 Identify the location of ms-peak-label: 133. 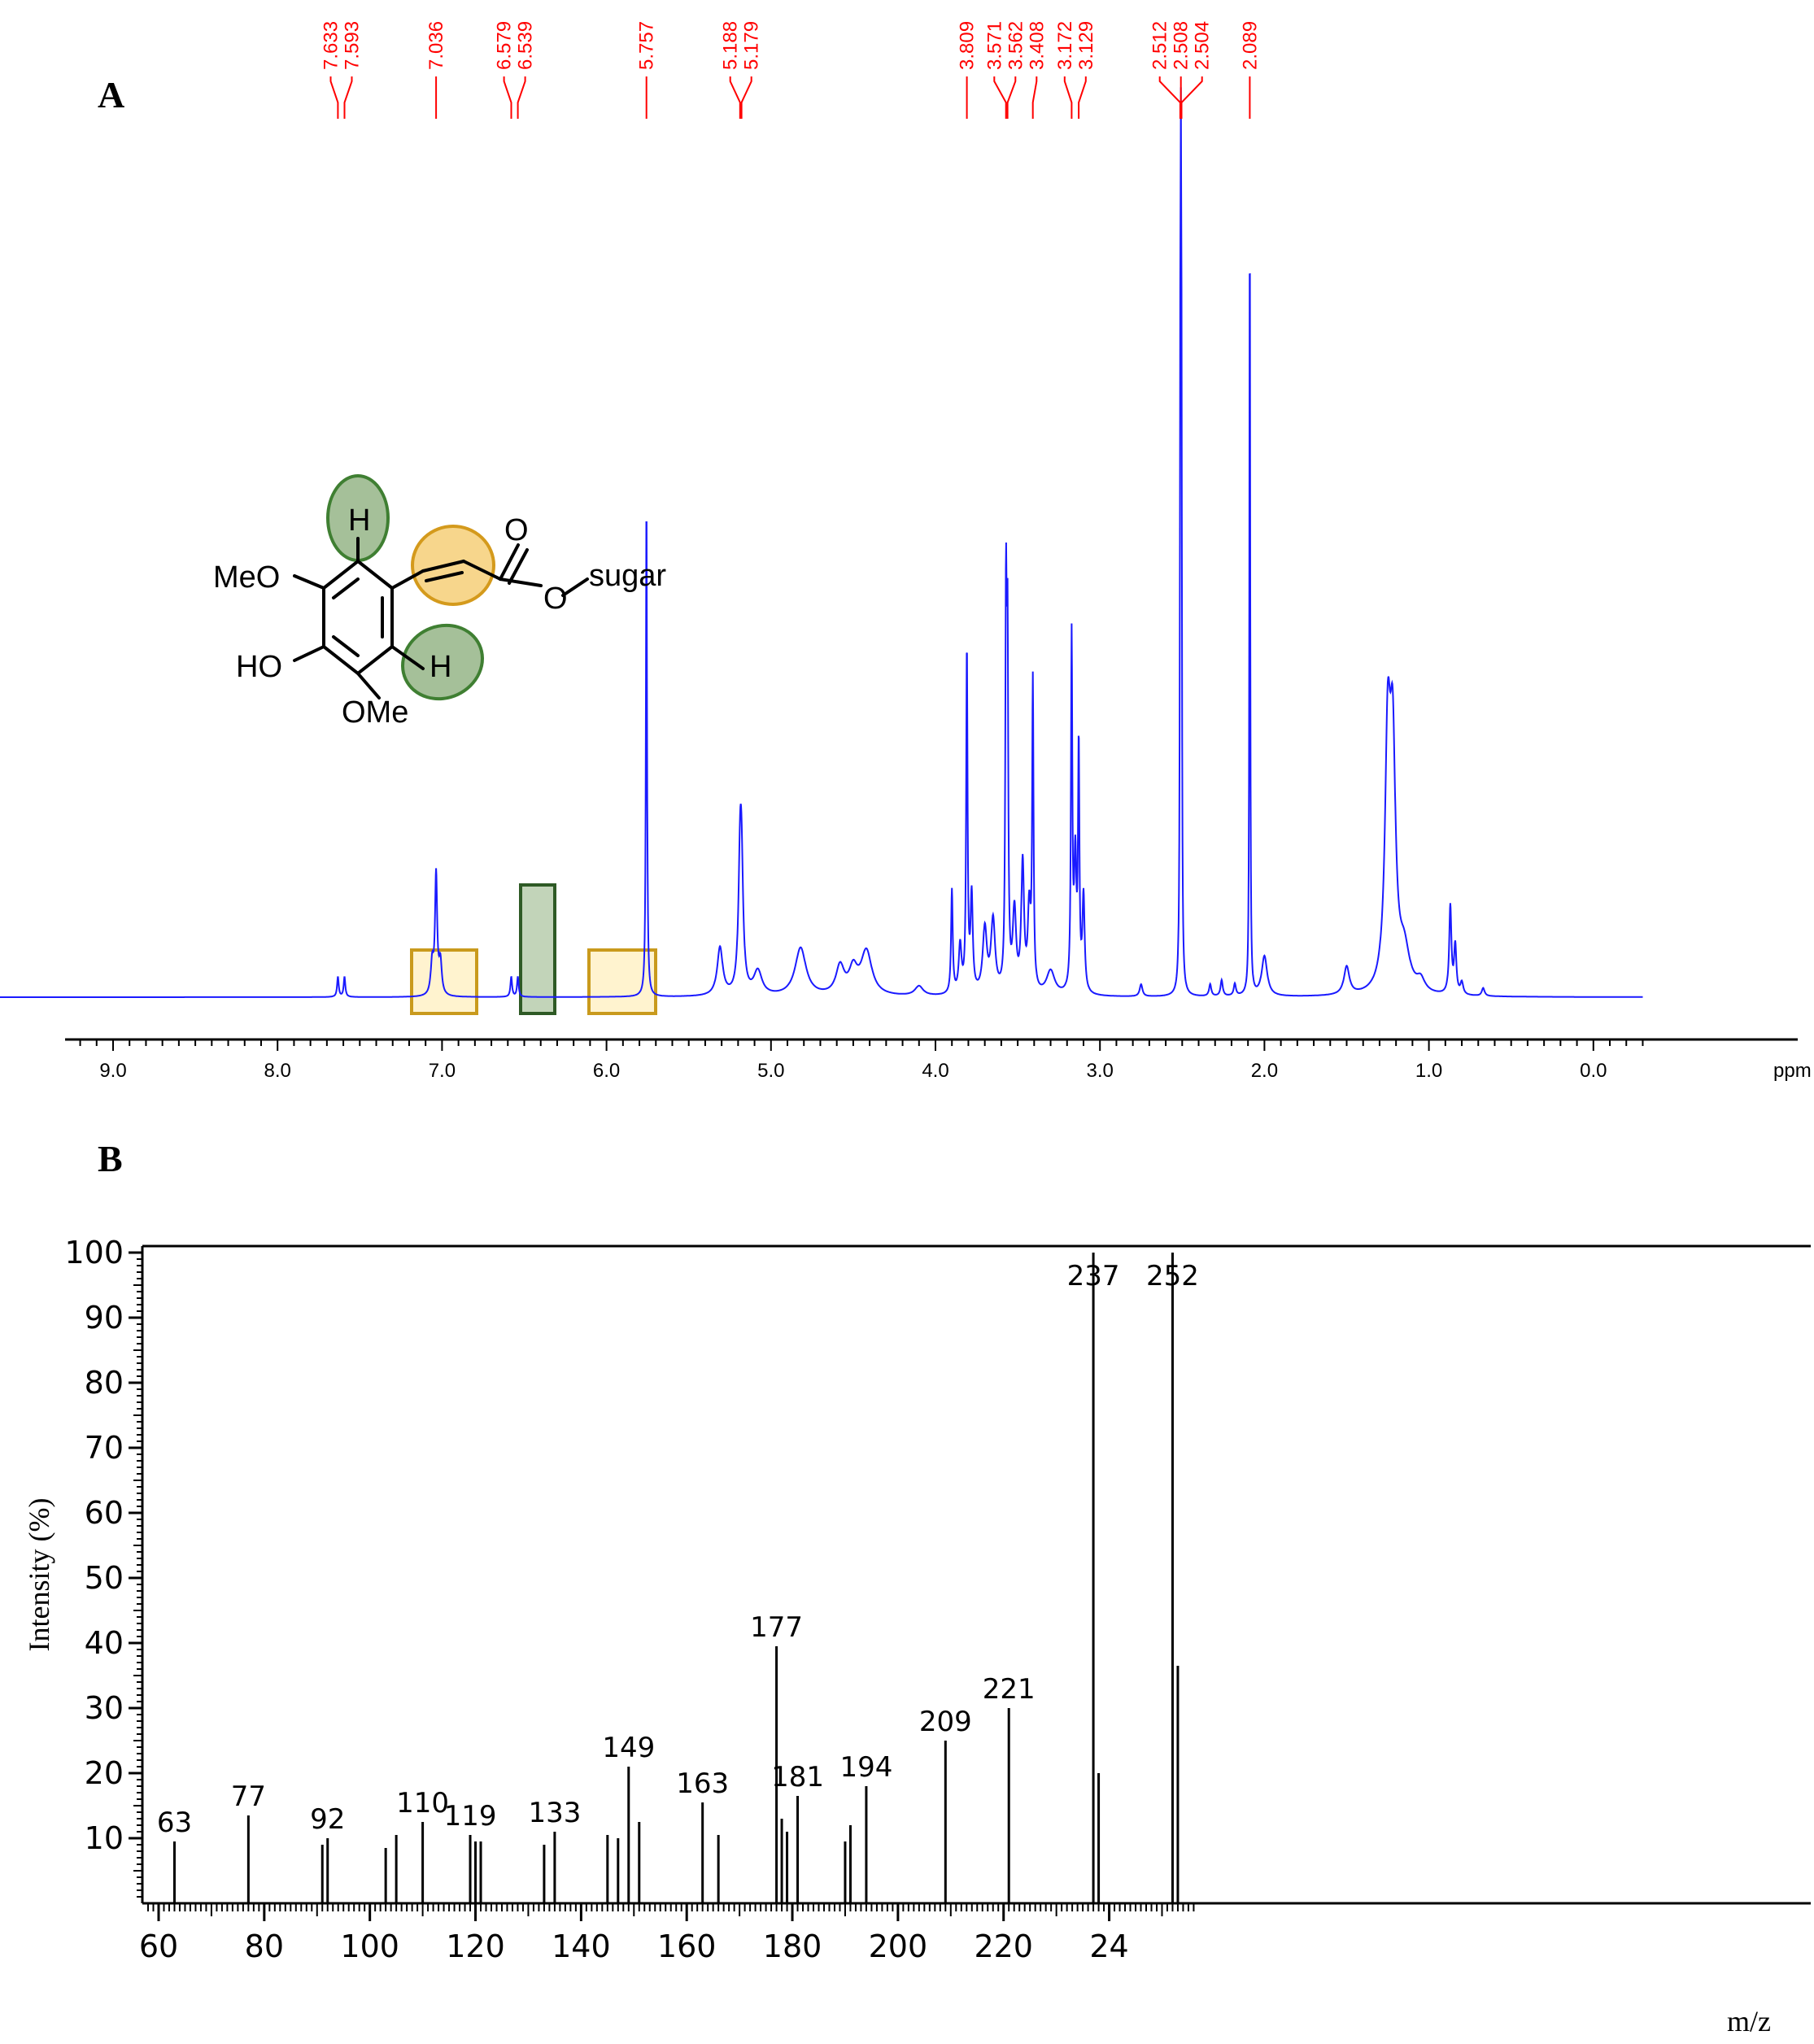
(554, 1813).